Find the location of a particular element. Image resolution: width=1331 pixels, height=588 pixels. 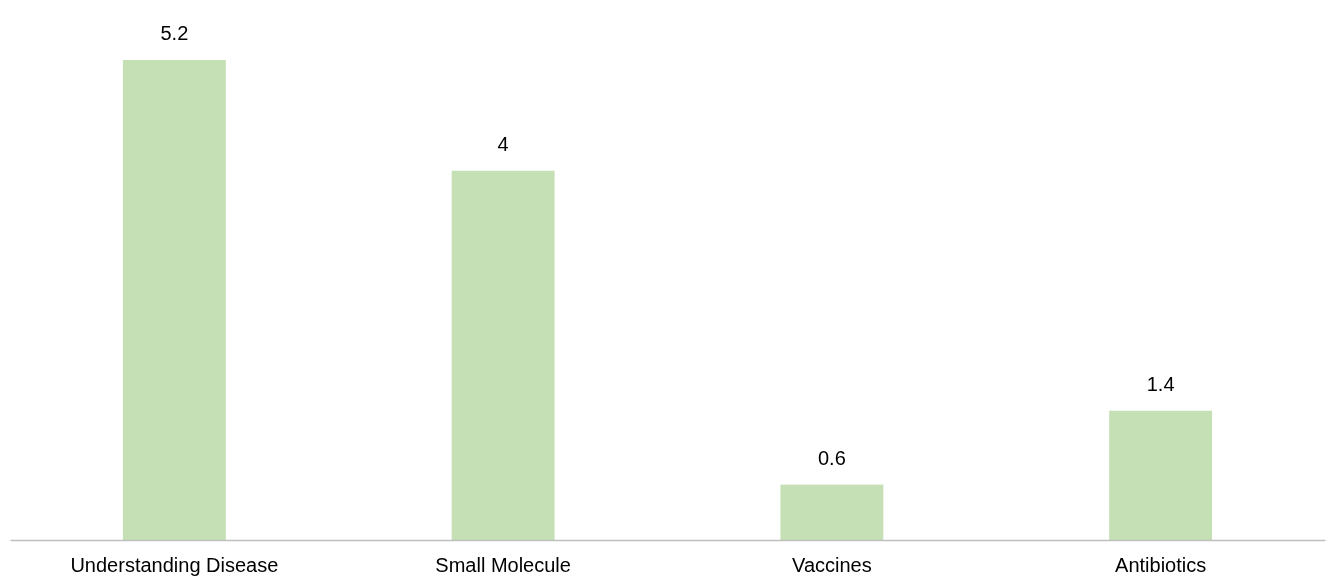

data-label: 0.6 is located at coordinates (831, 457).